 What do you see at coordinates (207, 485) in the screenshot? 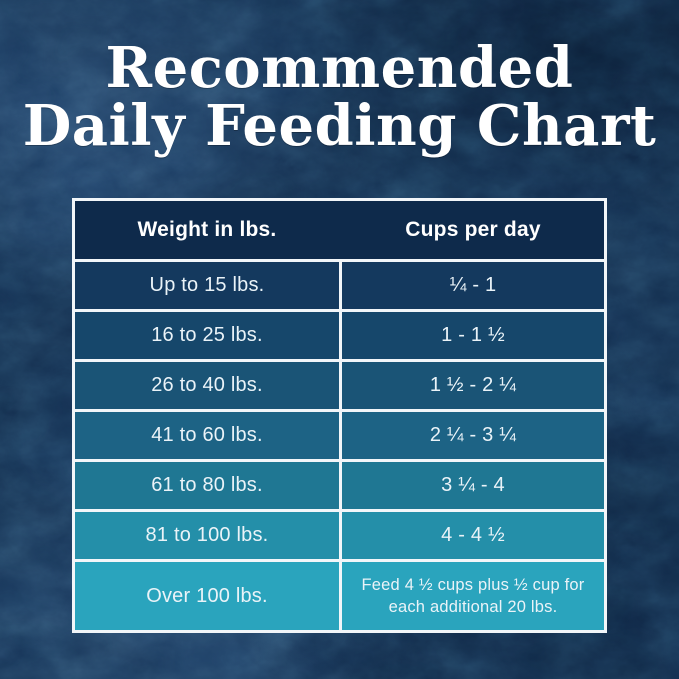
I see `weight-range-cell: 61 to 80 lbs.` at bounding box center [207, 485].